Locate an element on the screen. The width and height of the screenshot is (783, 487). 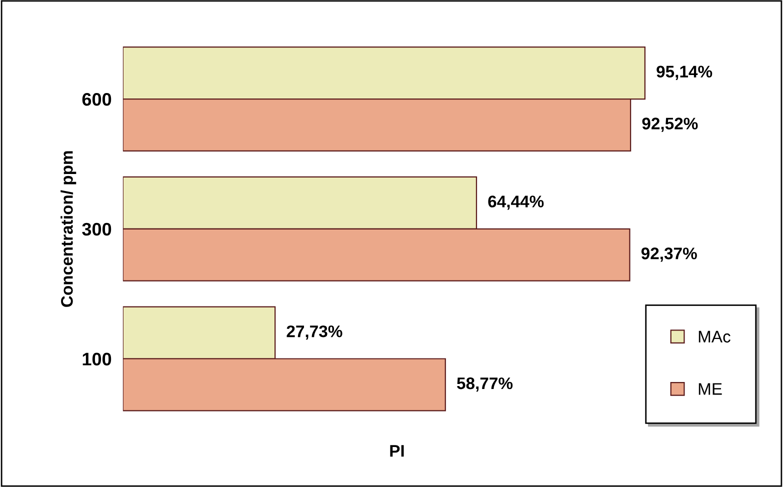
data-label: 64,44% is located at coordinates (516, 203).